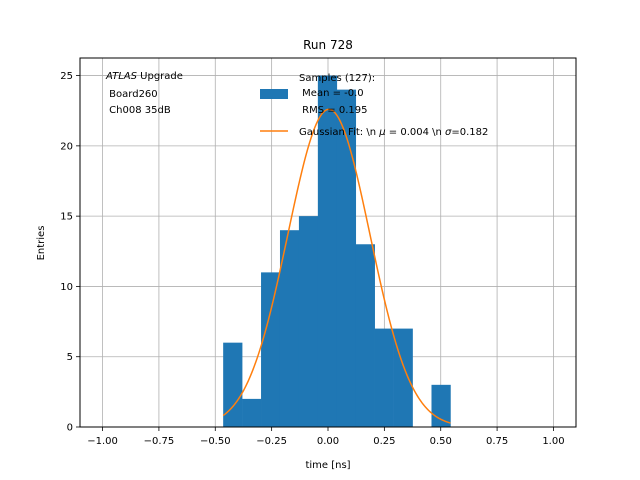 The height and width of the screenshot is (480, 640). I want to click on atlas-annotation: ATLAS Upgrade Board260 Ch008 35dB, so click(144, 93).